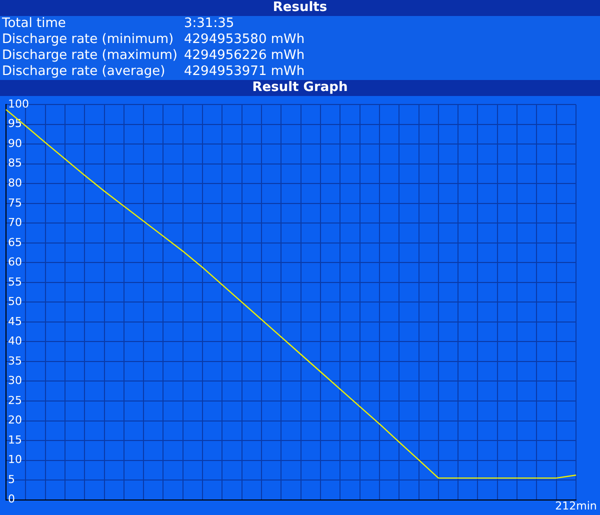 The width and height of the screenshot is (600, 515). Describe the element at coordinates (15, 341) in the screenshot. I see `y-tick-label: 40` at that location.